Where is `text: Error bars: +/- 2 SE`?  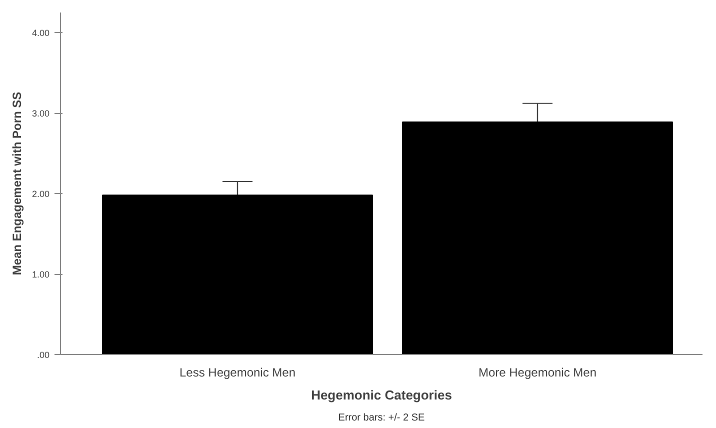 text: Error bars: +/- 2 SE is located at coordinates (382, 418).